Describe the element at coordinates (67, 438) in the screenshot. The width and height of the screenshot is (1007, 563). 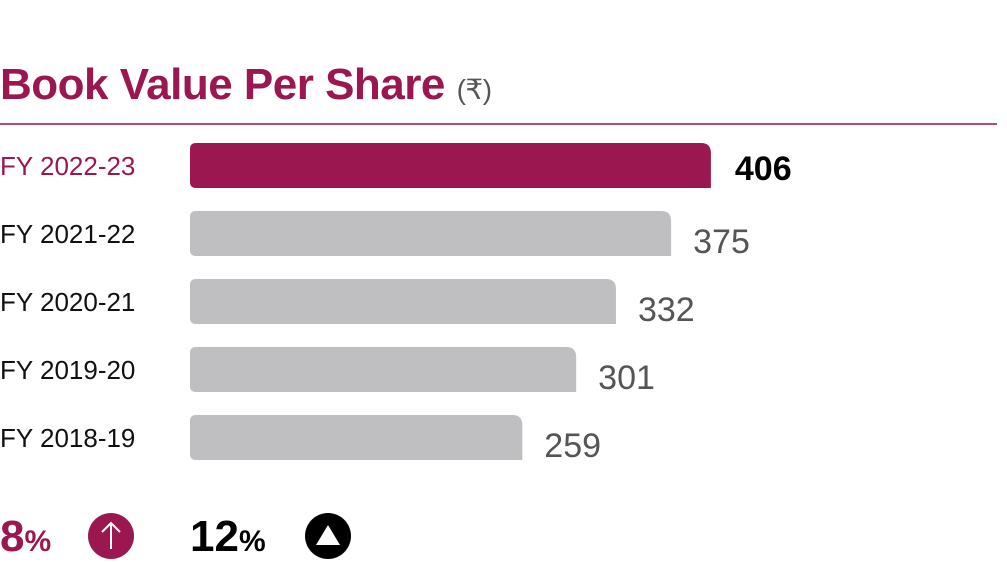
I see `category-label: FY 2018-19` at that location.